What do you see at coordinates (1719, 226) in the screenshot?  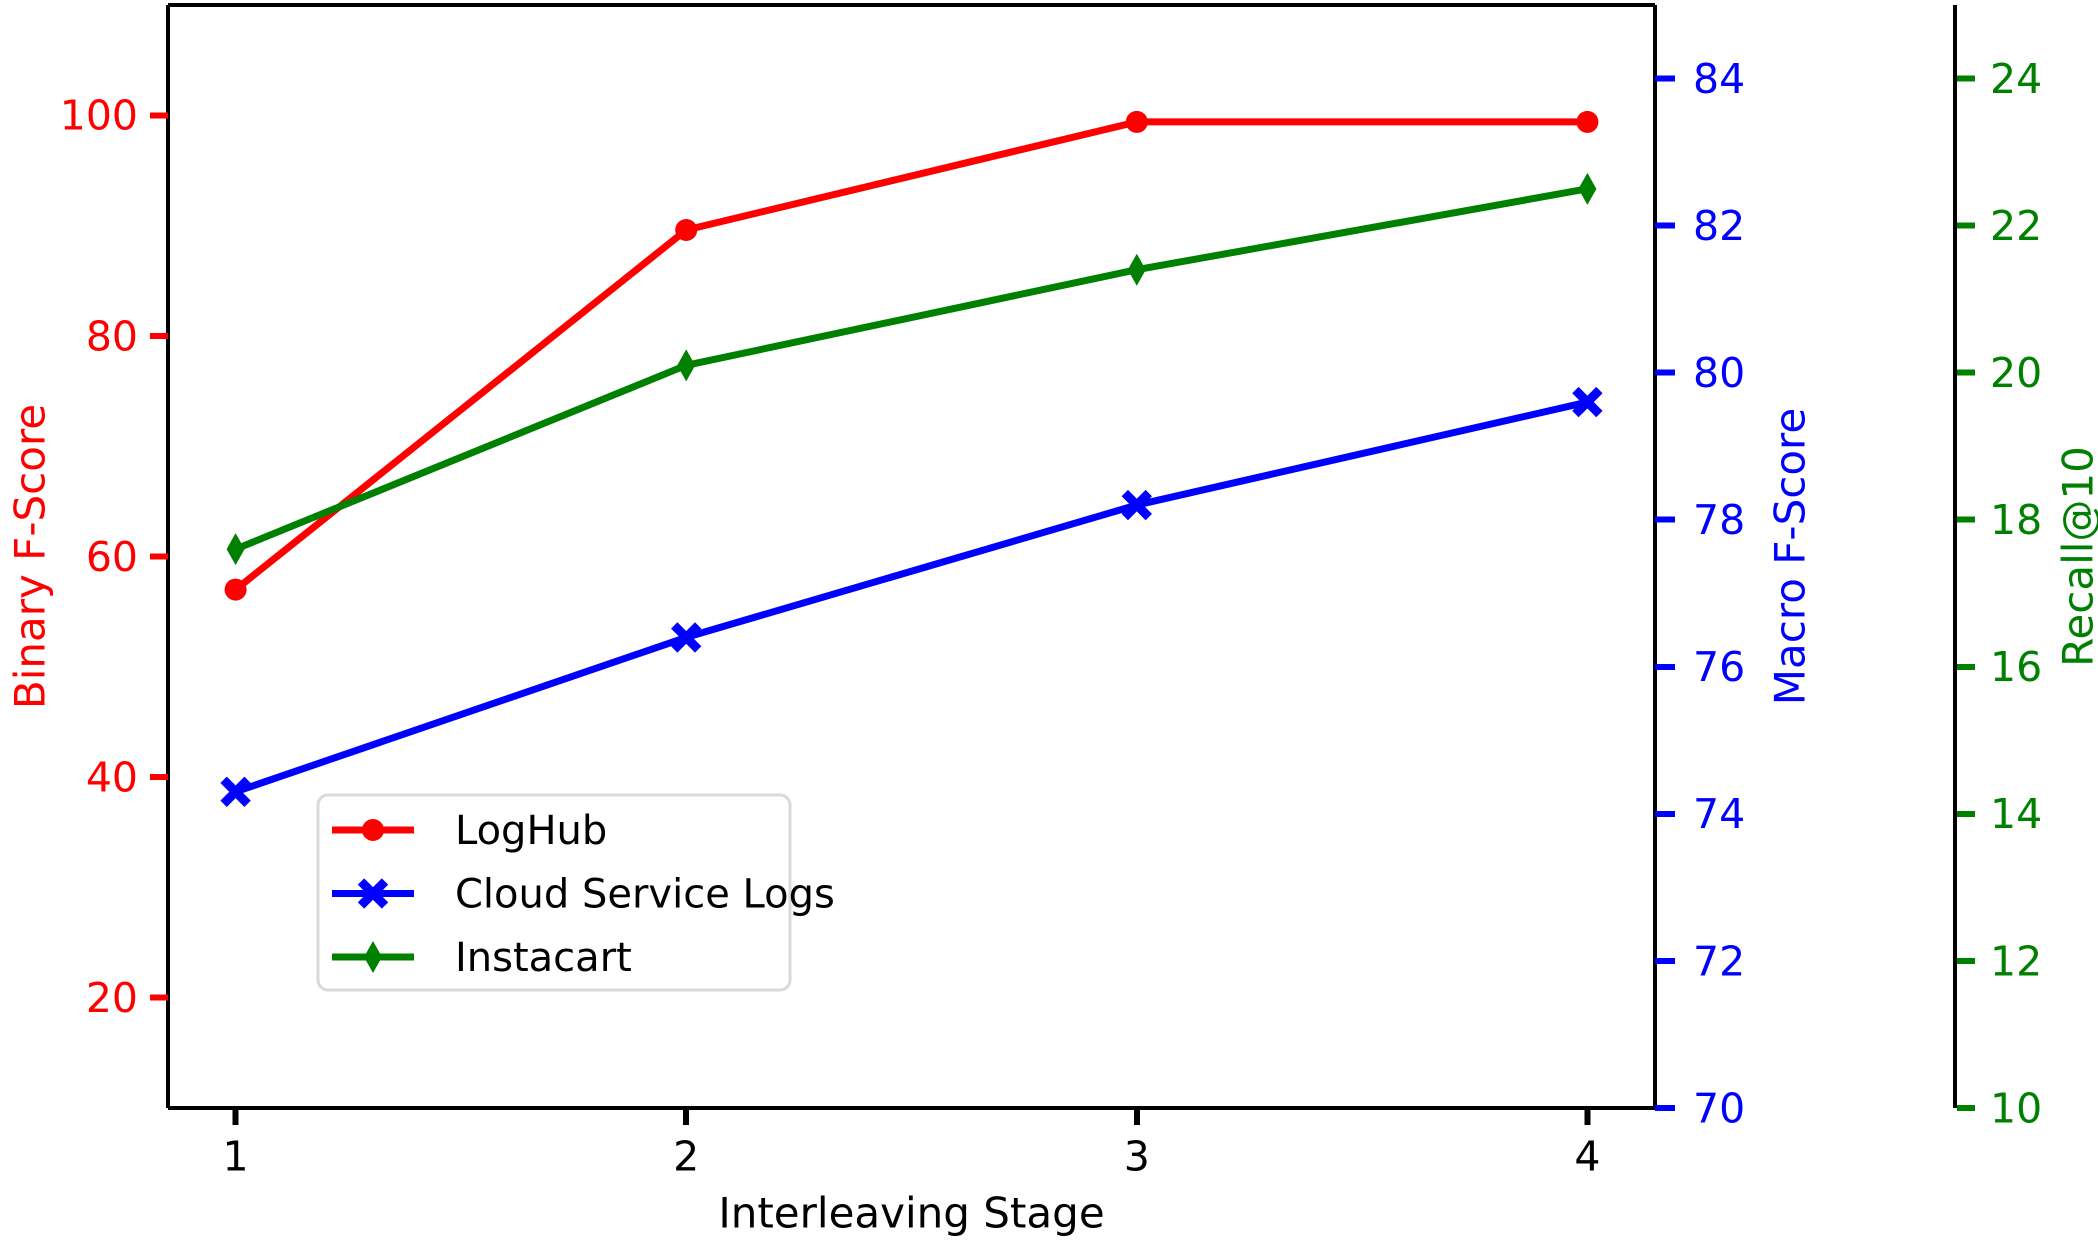 I see `y-tick-label: 82` at bounding box center [1719, 226].